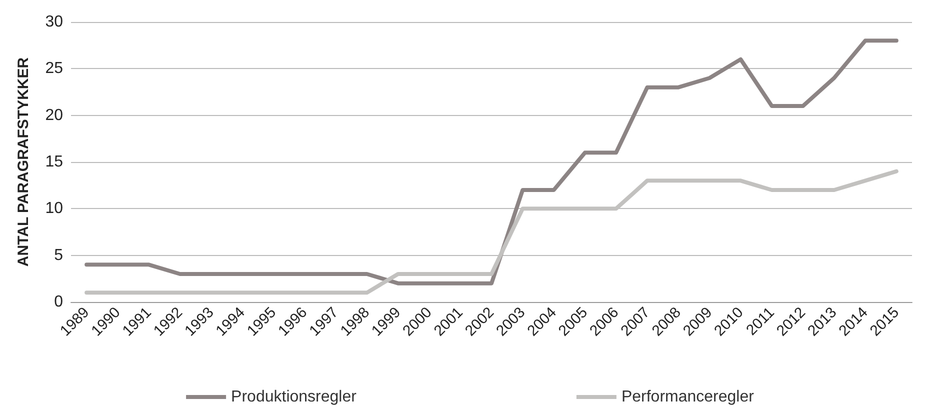 This screenshot has width=940, height=418. I want to click on y-tick-label: 15, so click(54, 162).